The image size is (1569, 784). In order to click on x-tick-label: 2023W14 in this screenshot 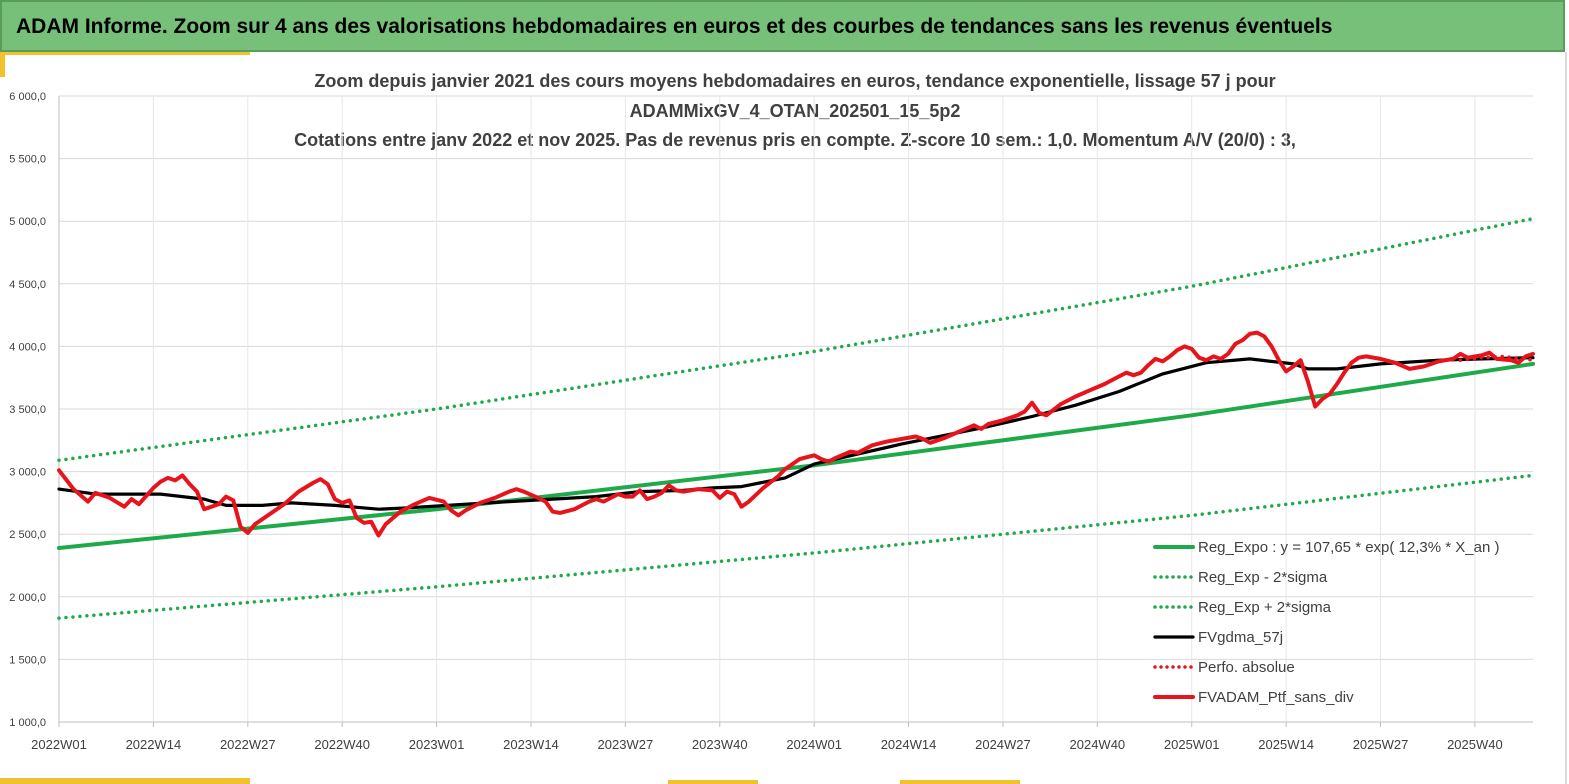, I will do `click(531, 744)`.